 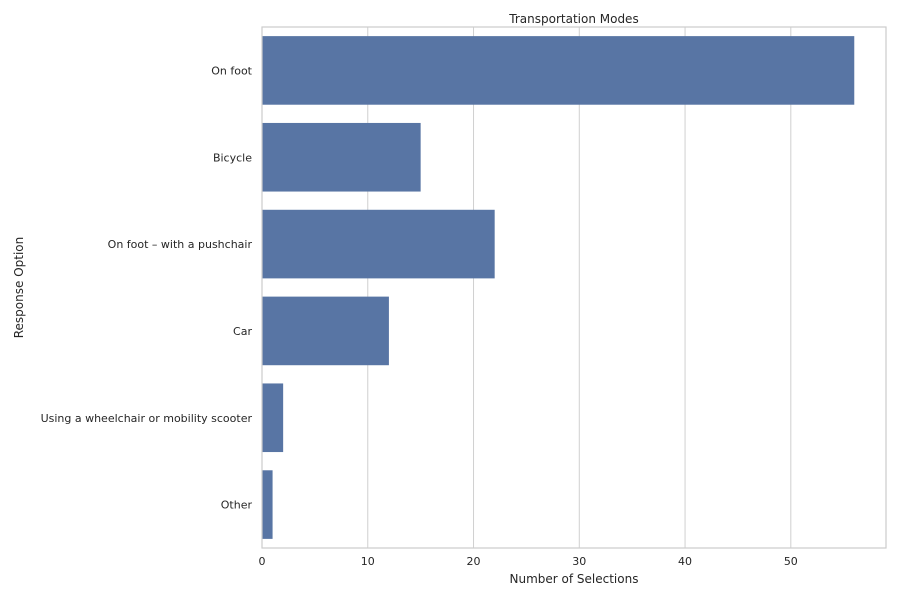 What do you see at coordinates (579, 561) in the screenshot?
I see `x-tick-label: 30` at bounding box center [579, 561].